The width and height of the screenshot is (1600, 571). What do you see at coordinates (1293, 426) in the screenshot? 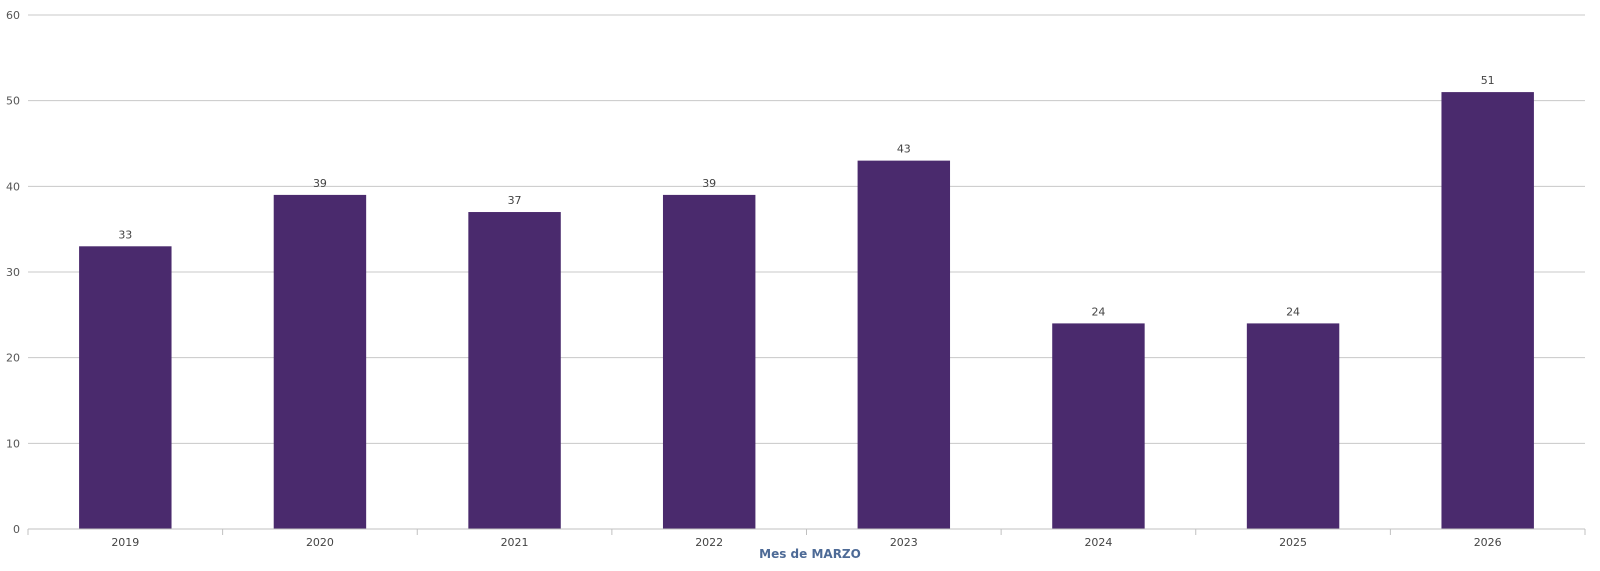
I see `bar-2025` at bounding box center [1293, 426].